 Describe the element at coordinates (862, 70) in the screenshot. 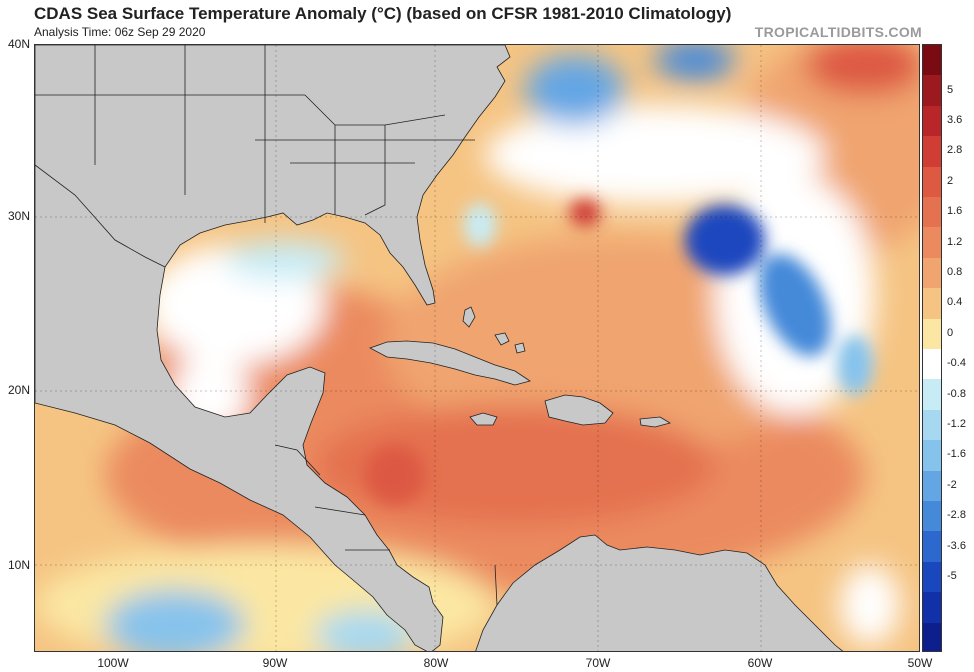

I see `ne-warm-spot` at that location.